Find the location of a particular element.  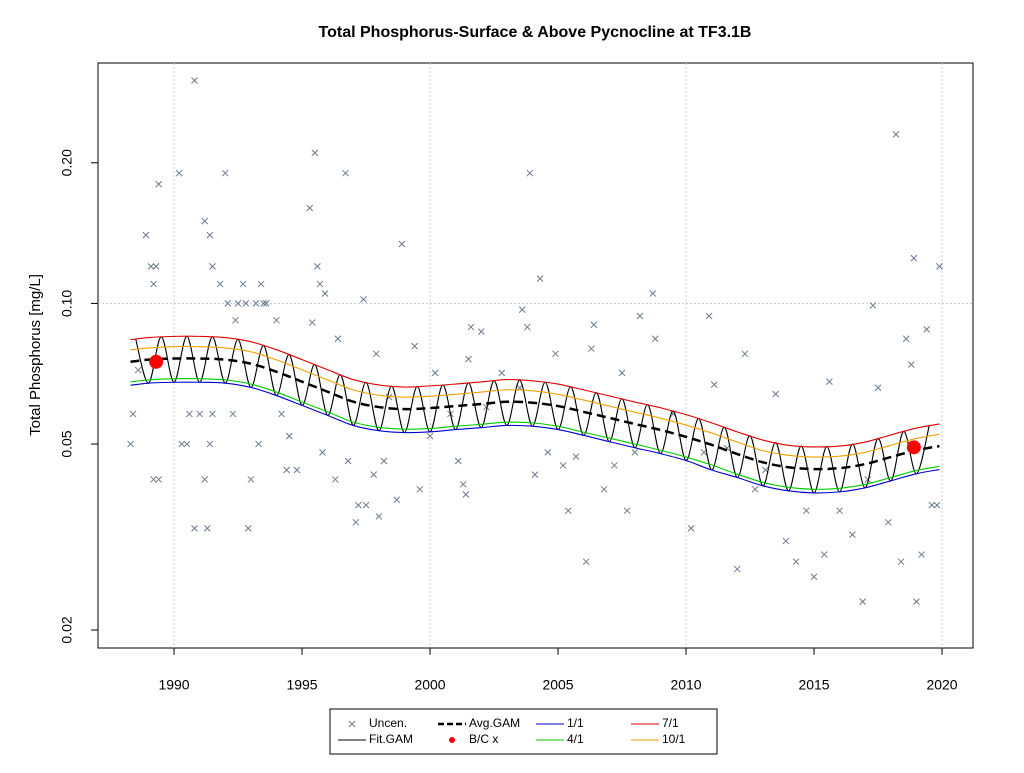

x-tick-label: 2015 is located at coordinates (813, 685).